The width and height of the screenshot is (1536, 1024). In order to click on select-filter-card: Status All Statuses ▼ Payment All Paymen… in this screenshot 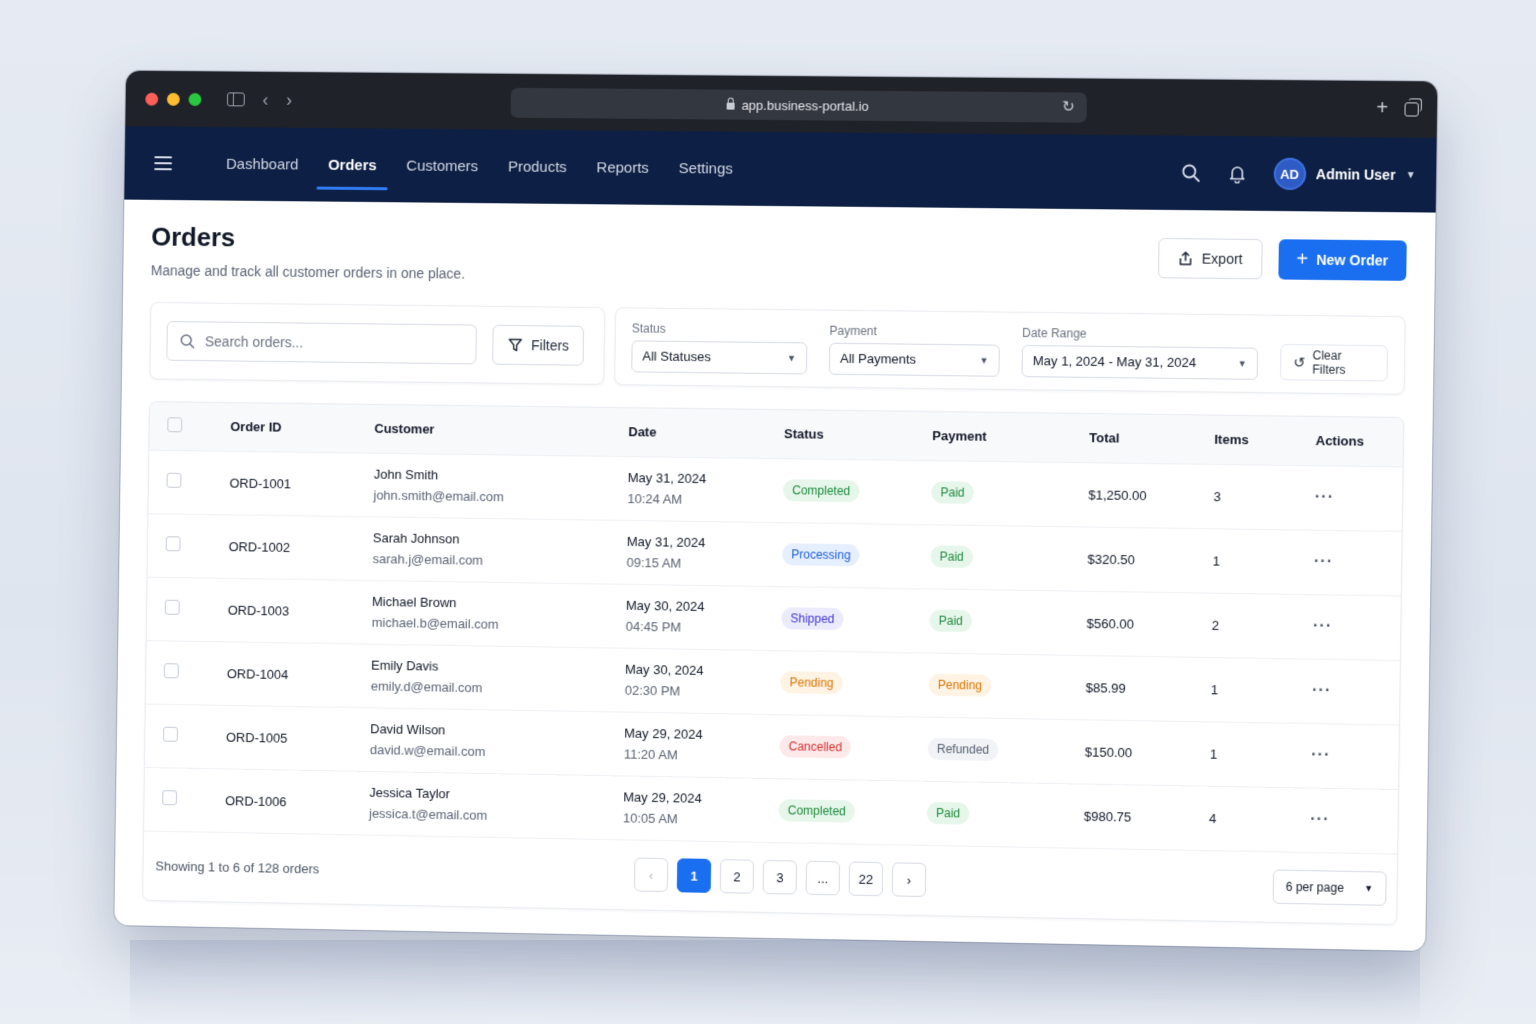, I will do `click(1010, 351)`.